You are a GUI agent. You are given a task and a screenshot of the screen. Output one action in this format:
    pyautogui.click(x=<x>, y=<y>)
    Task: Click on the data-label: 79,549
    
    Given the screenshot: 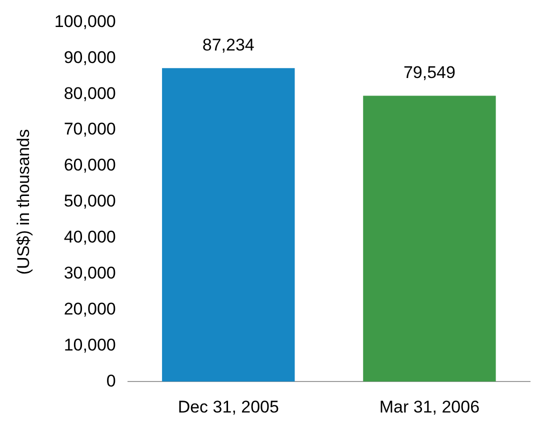 What is the action you would take?
    pyautogui.click(x=429, y=72)
    